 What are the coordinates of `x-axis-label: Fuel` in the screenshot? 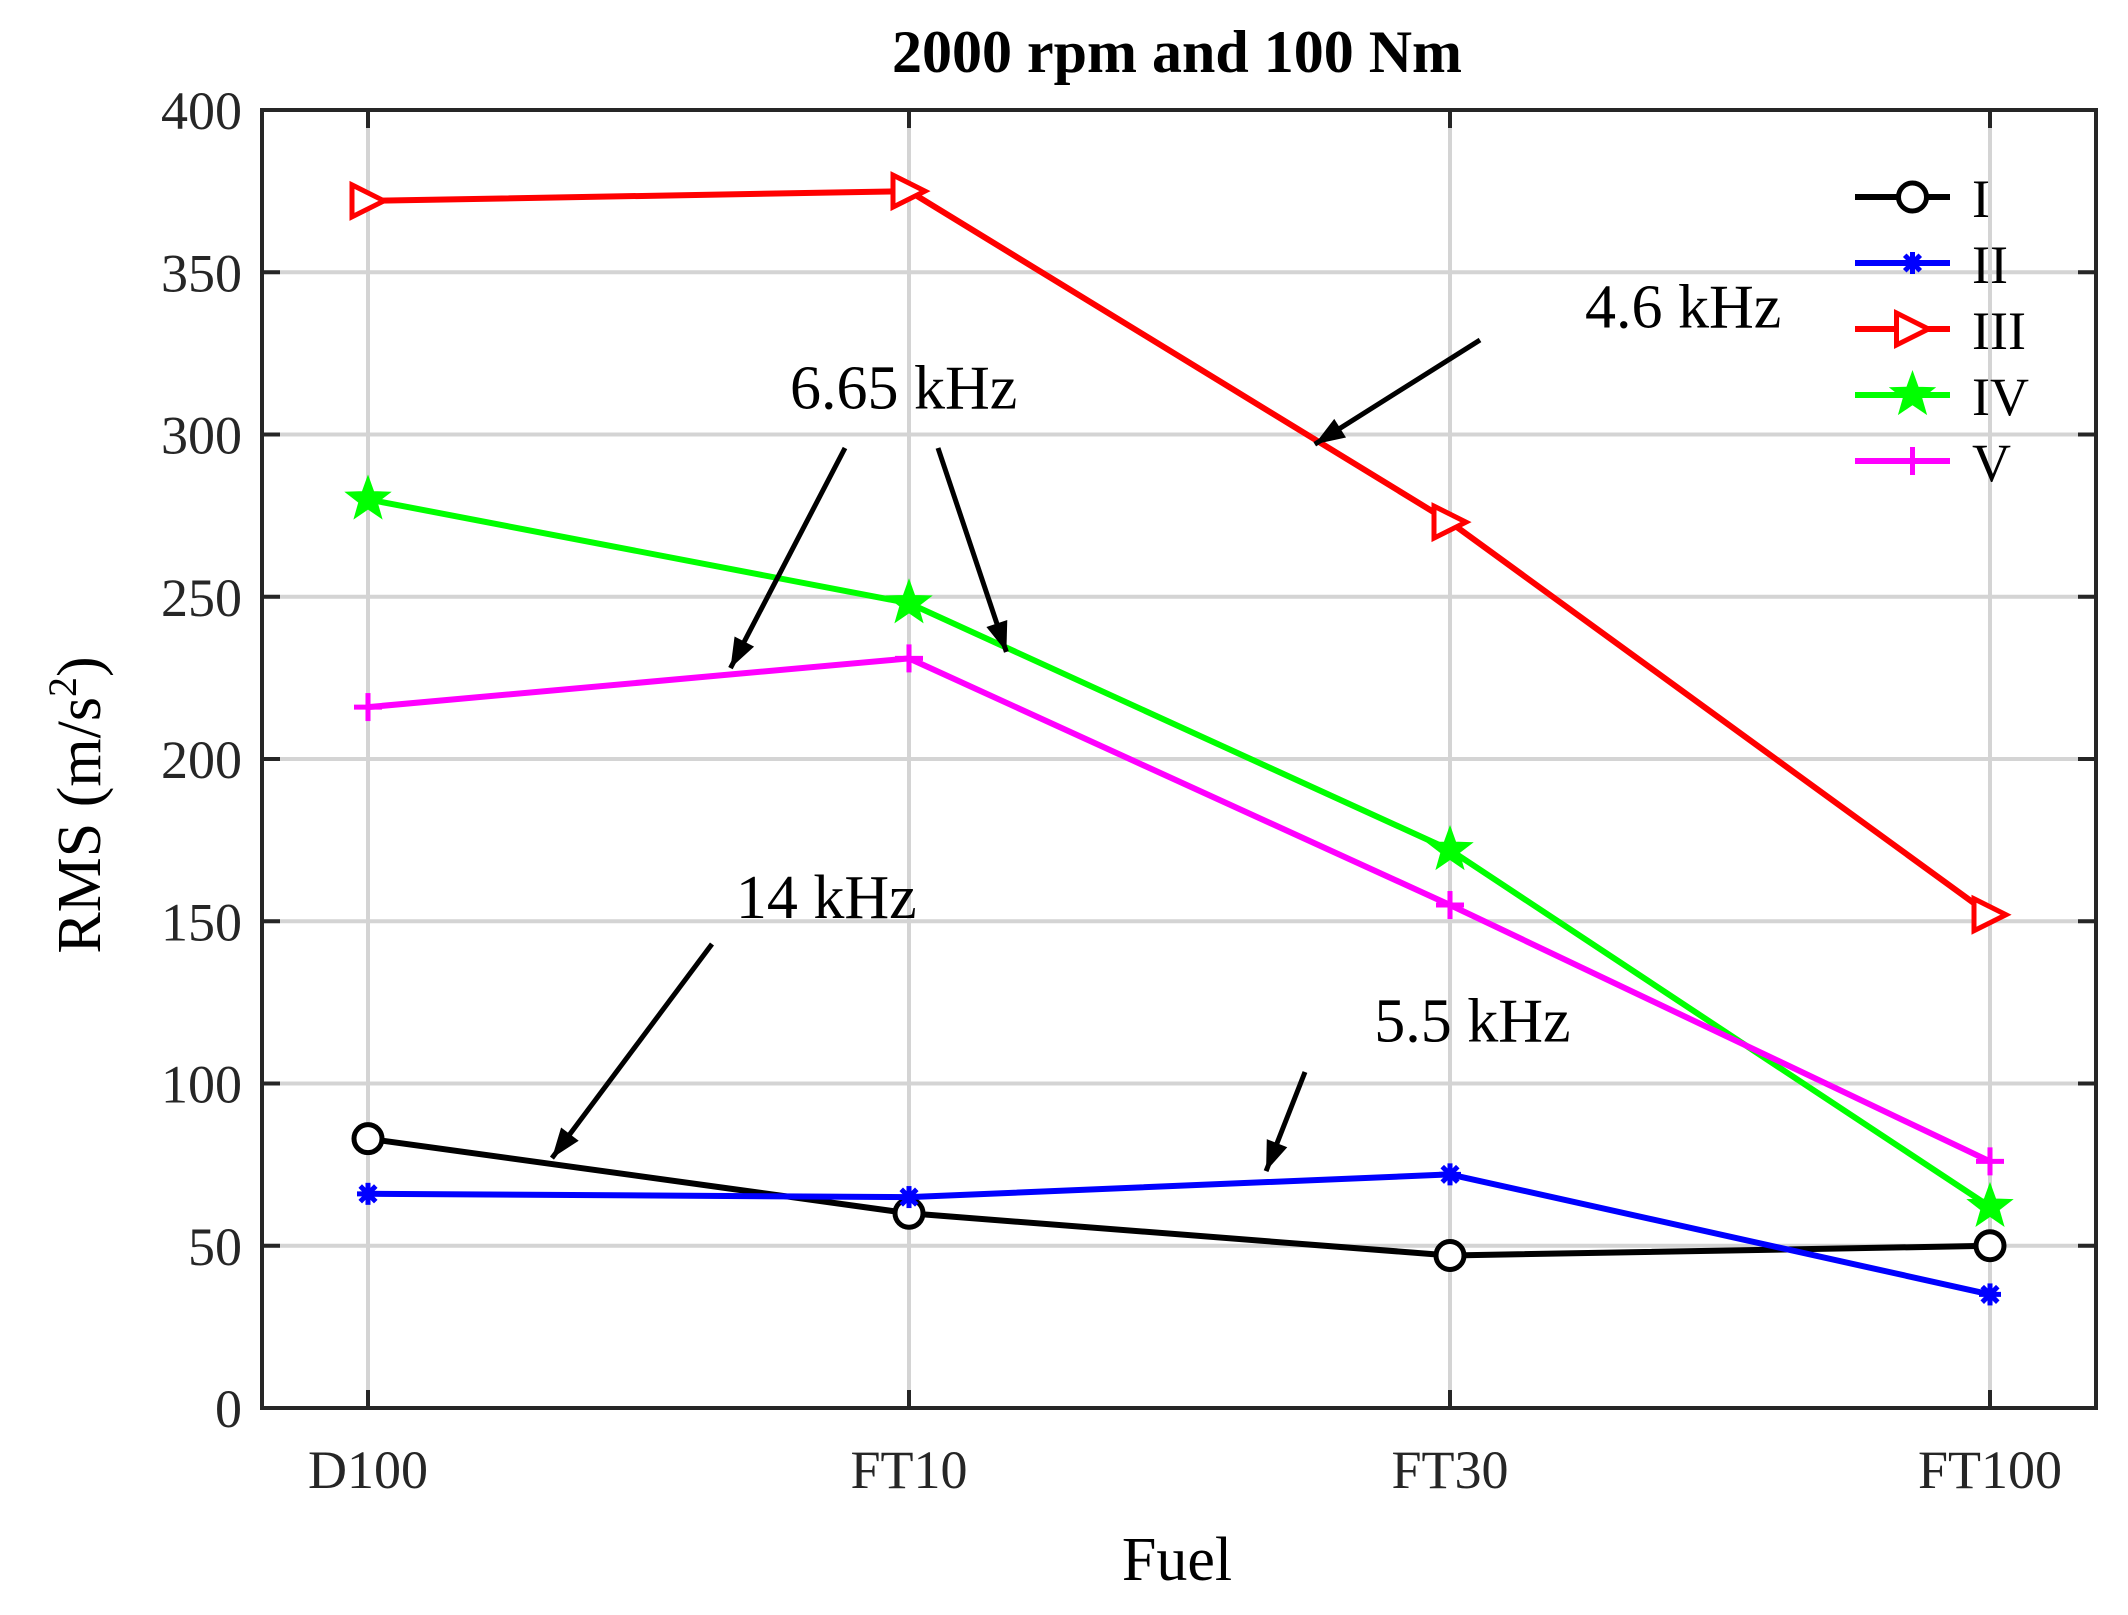 It's located at (1177, 1560).